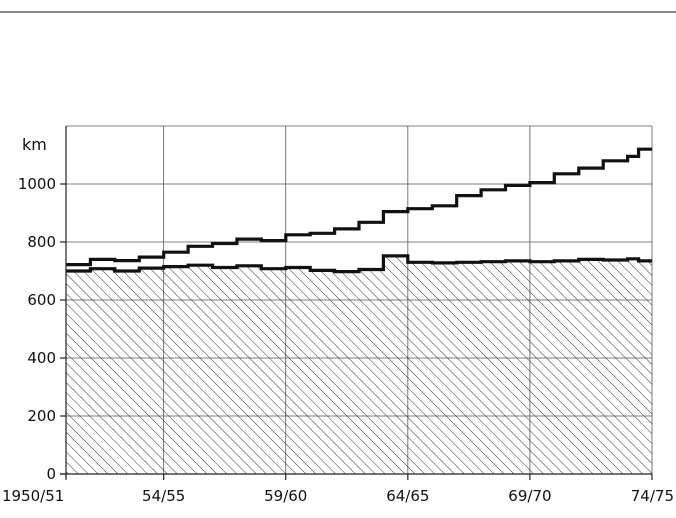 This screenshot has height=518, width=676. Describe the element at coordinates (37, 184) in the screenshot. I see `y-tick-label: 1000` at that location.